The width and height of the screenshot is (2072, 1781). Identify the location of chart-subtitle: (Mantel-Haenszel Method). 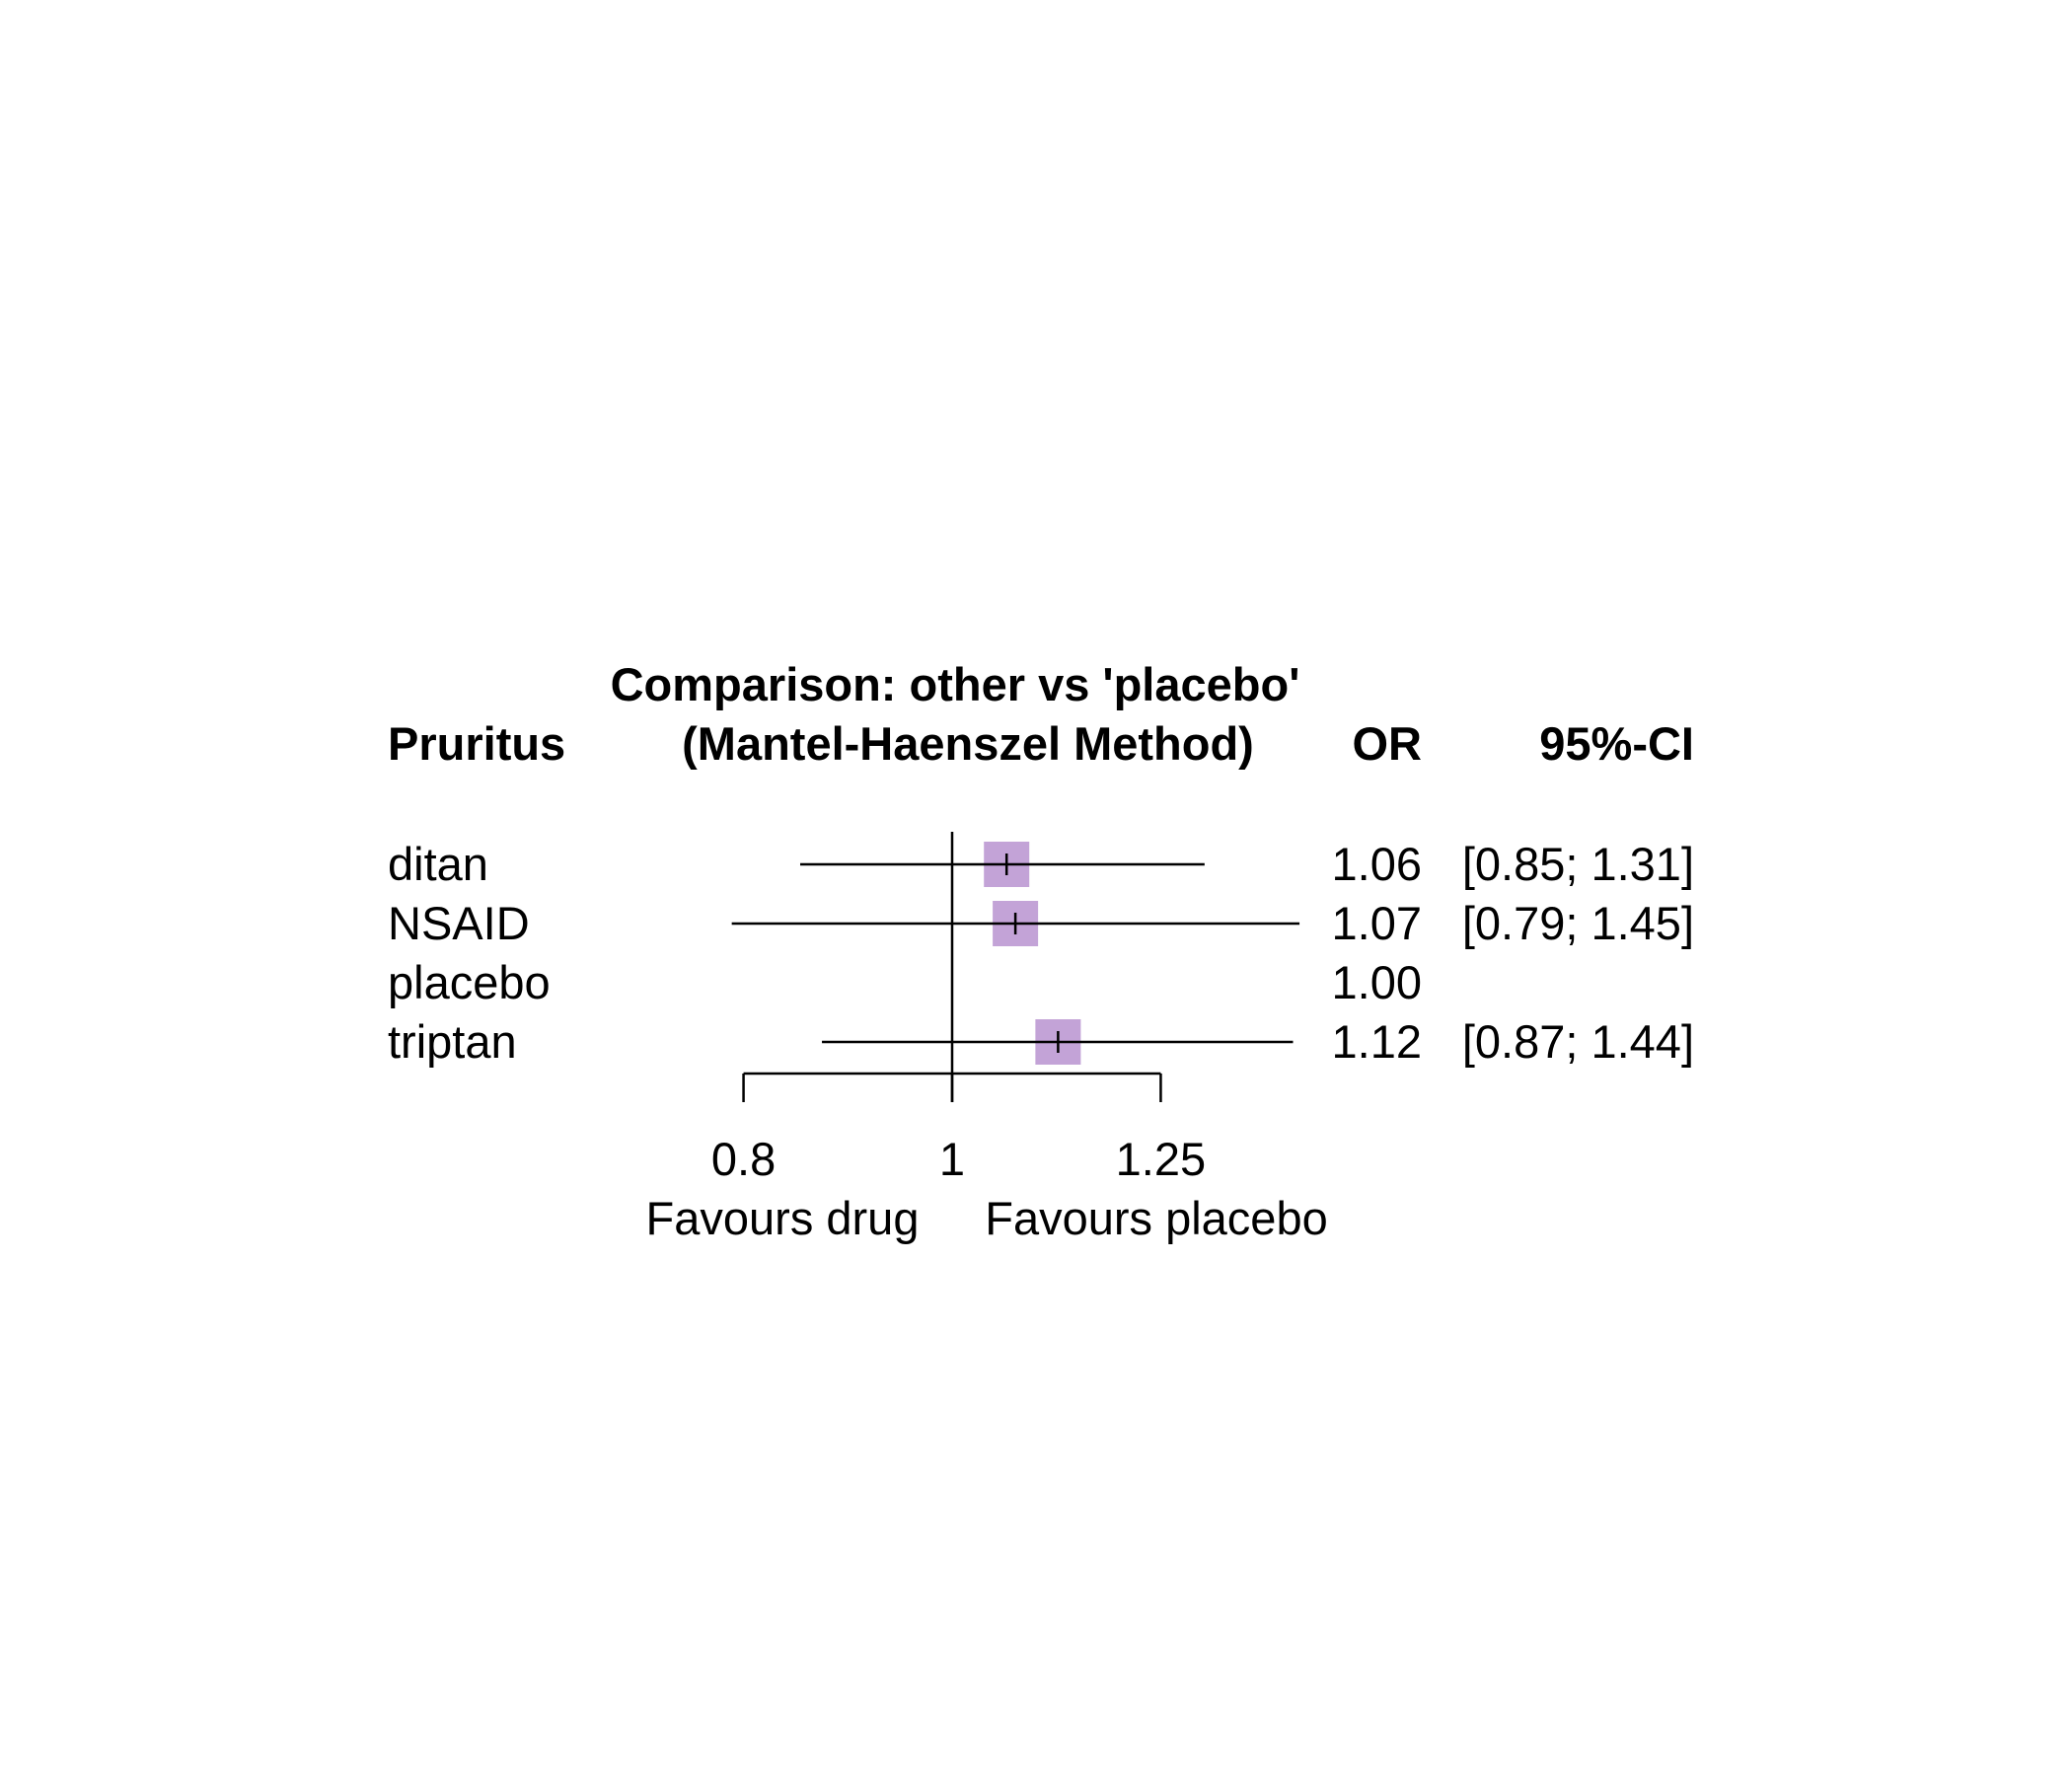
(968, 743).